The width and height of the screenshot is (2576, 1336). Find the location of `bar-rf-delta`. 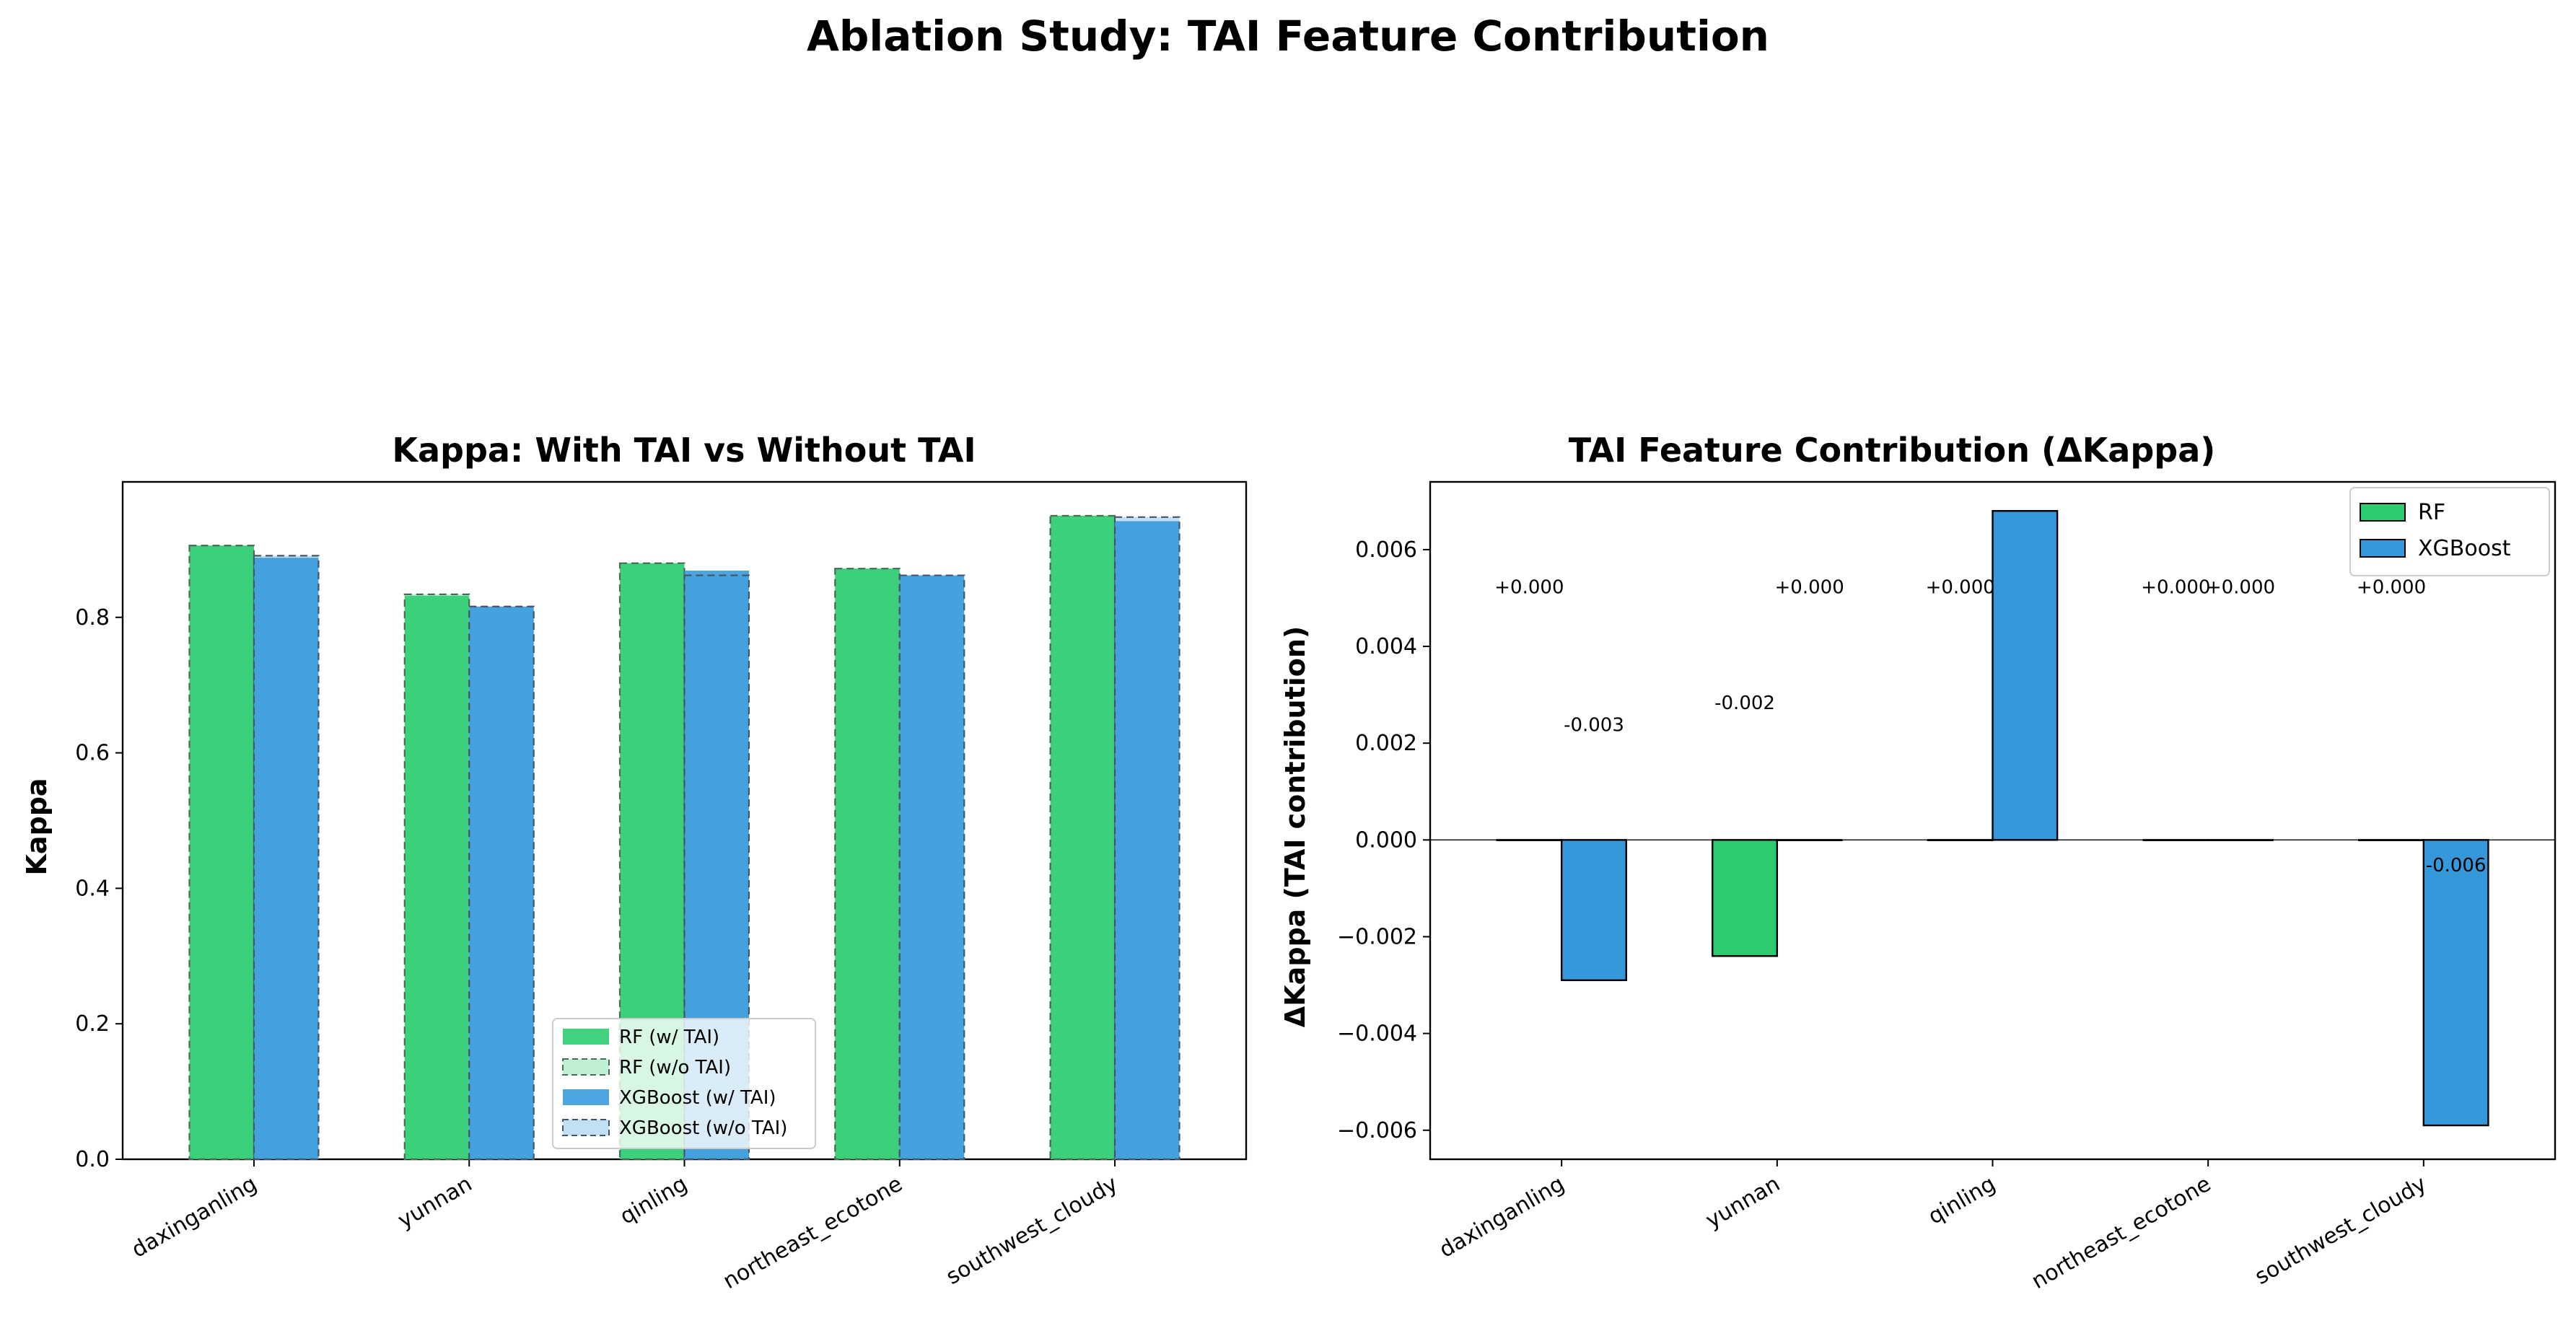

bar-rf-delta is located at coordinates (1745, 898).